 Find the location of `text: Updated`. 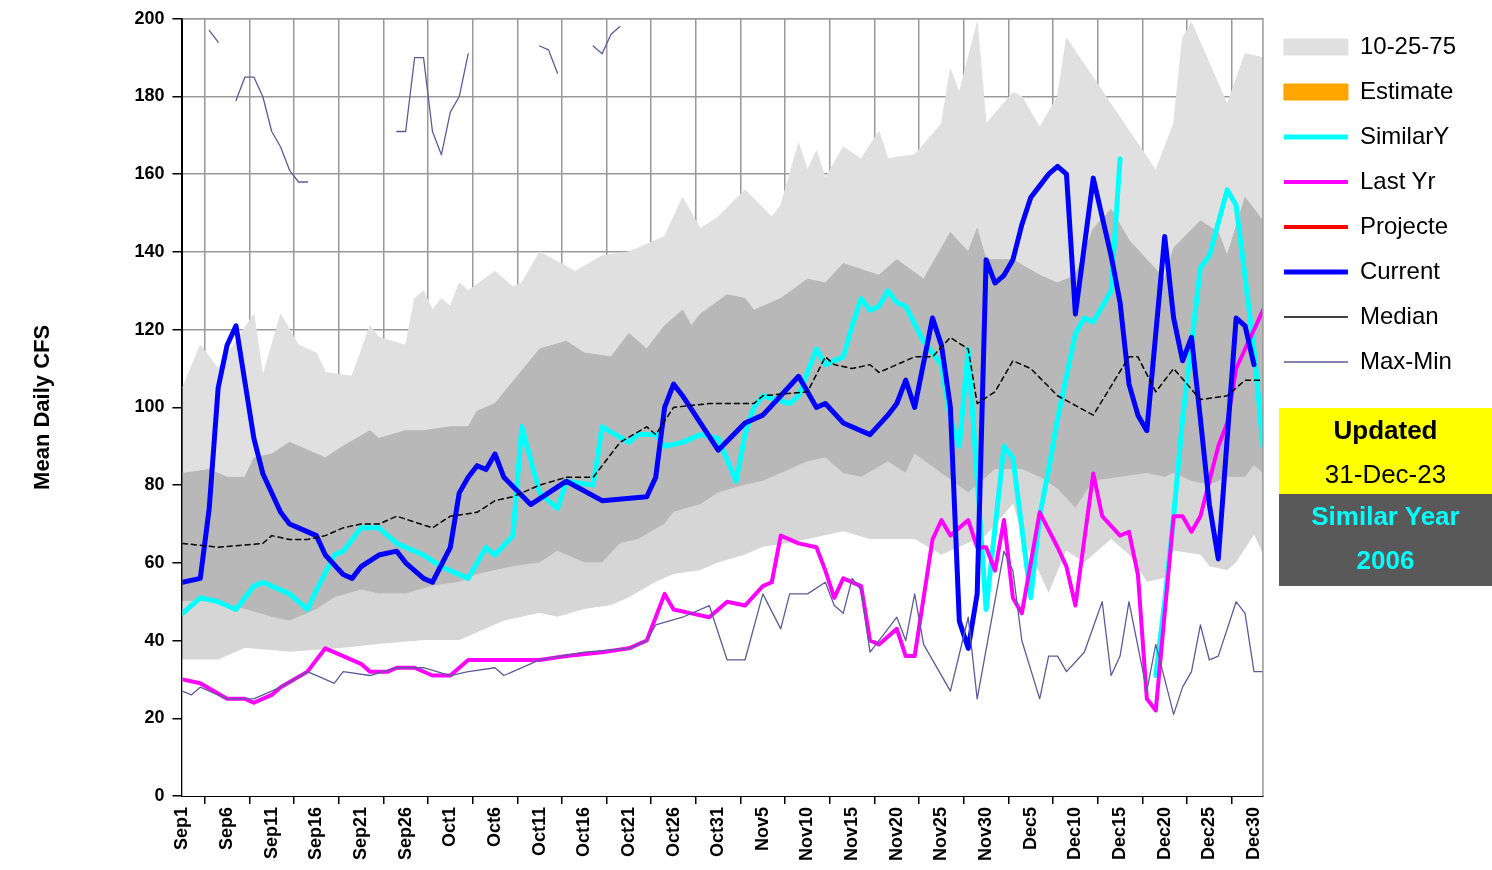

text: Updated is located at coordinates (1385, 430).